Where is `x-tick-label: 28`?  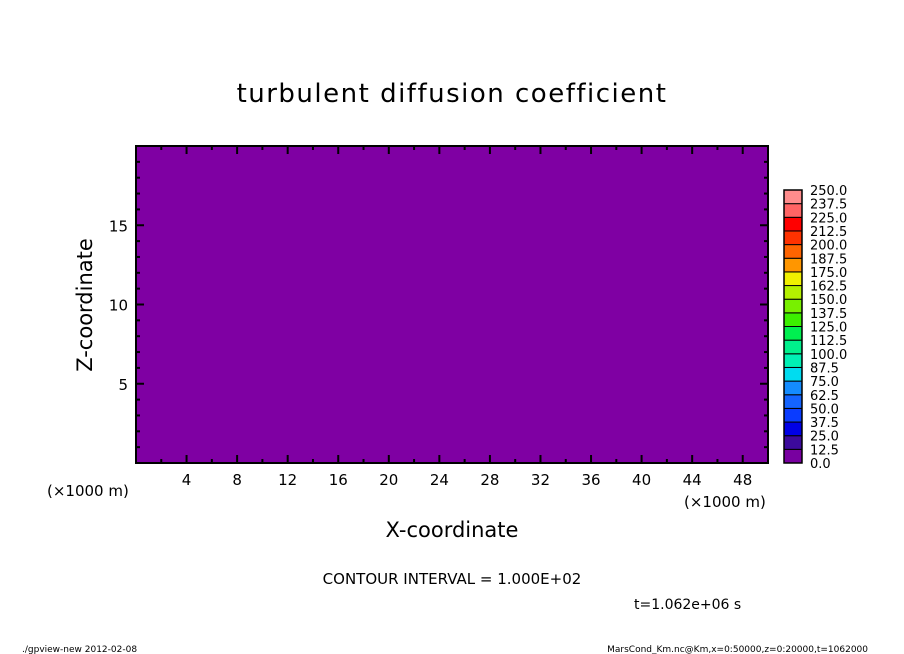
x-tick-label: 28 is located at coordinates (489, 480).